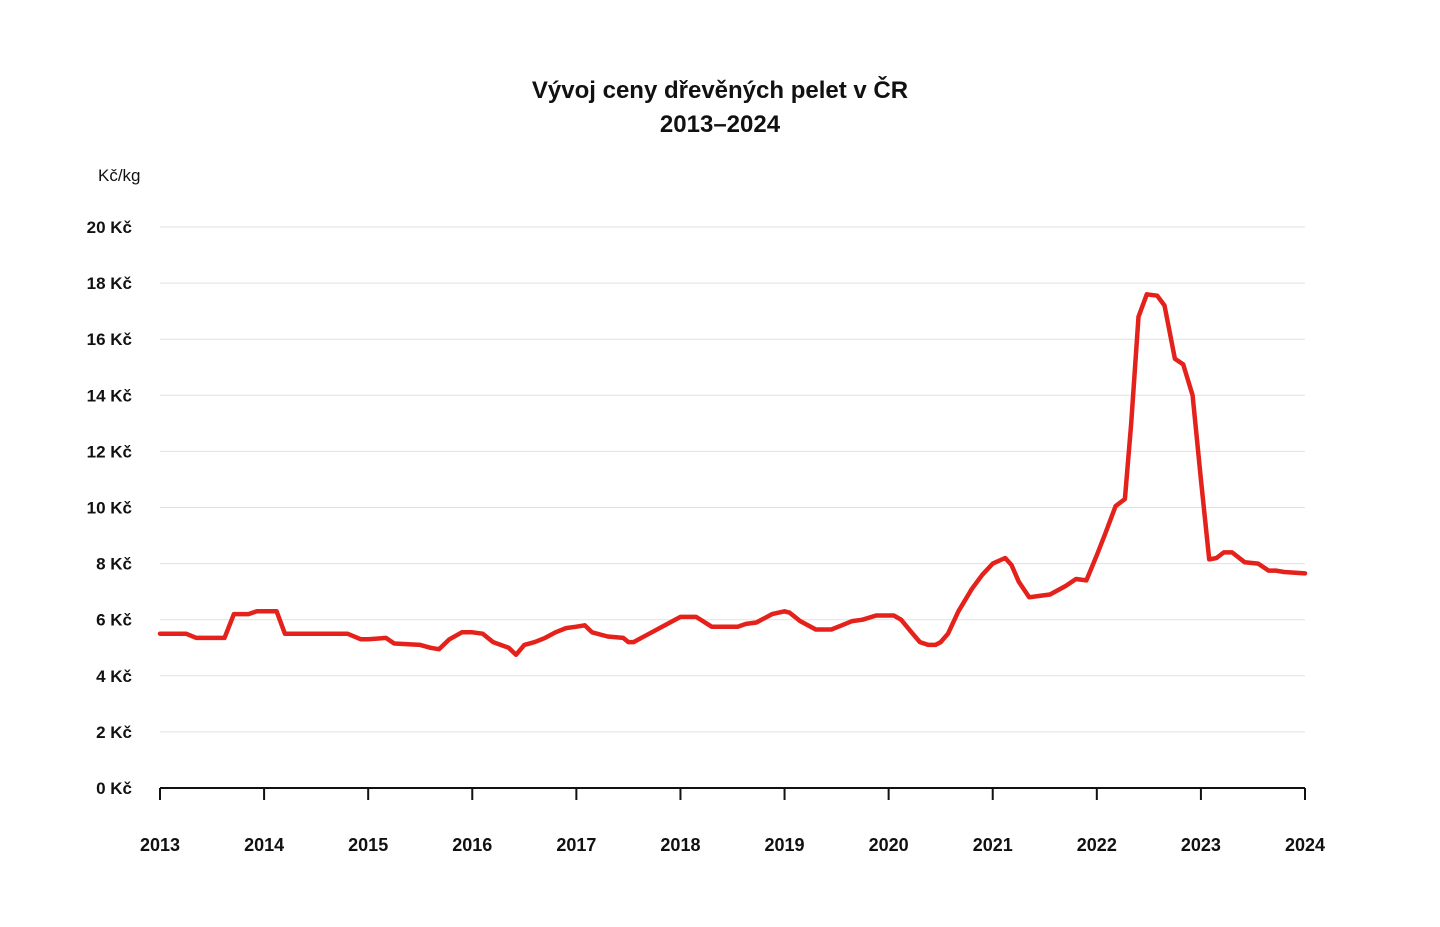 The width and height of the screenshot is (1440, 927). What do you see at coordinates (114, 732) in the screenshot?
I see `y-tick-label: 2 Kč` at bounding box center [114, 732].